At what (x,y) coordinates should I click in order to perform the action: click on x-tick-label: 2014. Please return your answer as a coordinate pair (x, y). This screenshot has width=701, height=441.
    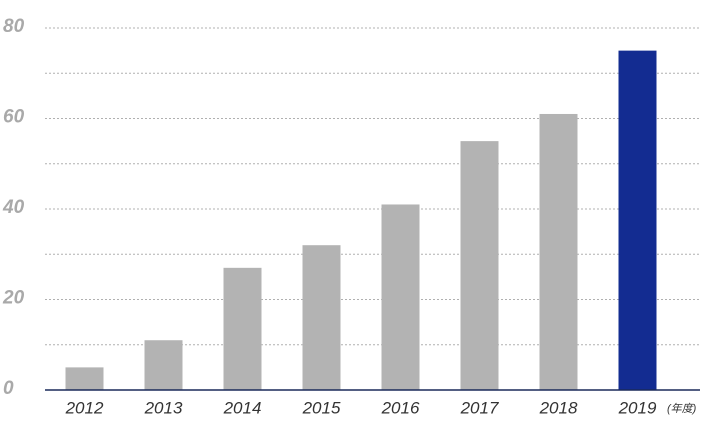
    Looking at the image, I should click on (242, 407).